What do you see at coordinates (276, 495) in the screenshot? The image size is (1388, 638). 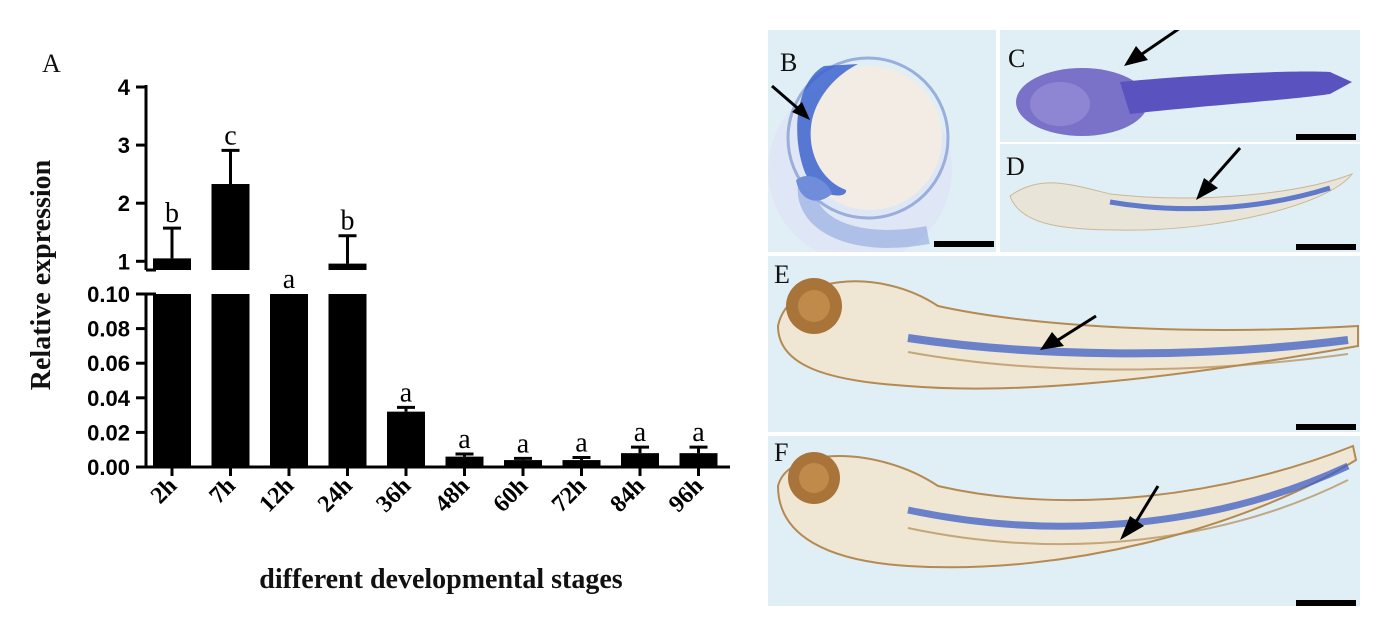 I see `x-tick-label: 12h` at bounding box center [276, 495].